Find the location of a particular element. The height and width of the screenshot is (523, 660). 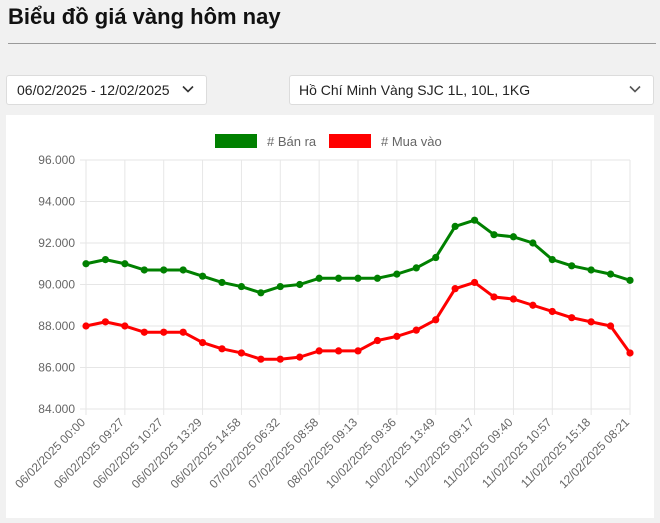

product-select: Hồ Chí Minh Vàng SJC 1L, 10L, 1KG is located at coordinates (471, 90).